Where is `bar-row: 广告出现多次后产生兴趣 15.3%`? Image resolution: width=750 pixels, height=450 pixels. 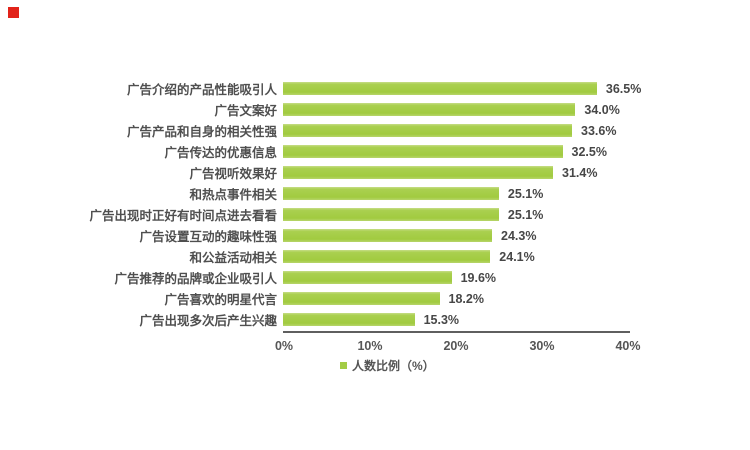 bar-row: 广告出现多次后产生兴趣 15.3% is located at coordinates (375, 319).